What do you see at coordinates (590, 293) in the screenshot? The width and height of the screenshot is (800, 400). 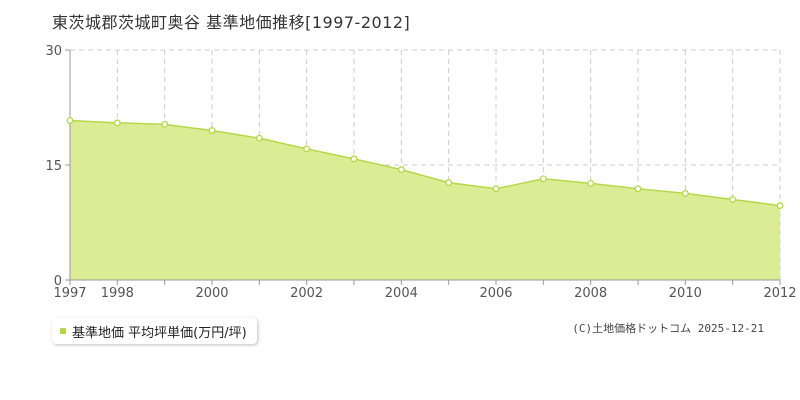 I see `x-tick-label: 2008` at bounding box center [590, 293].